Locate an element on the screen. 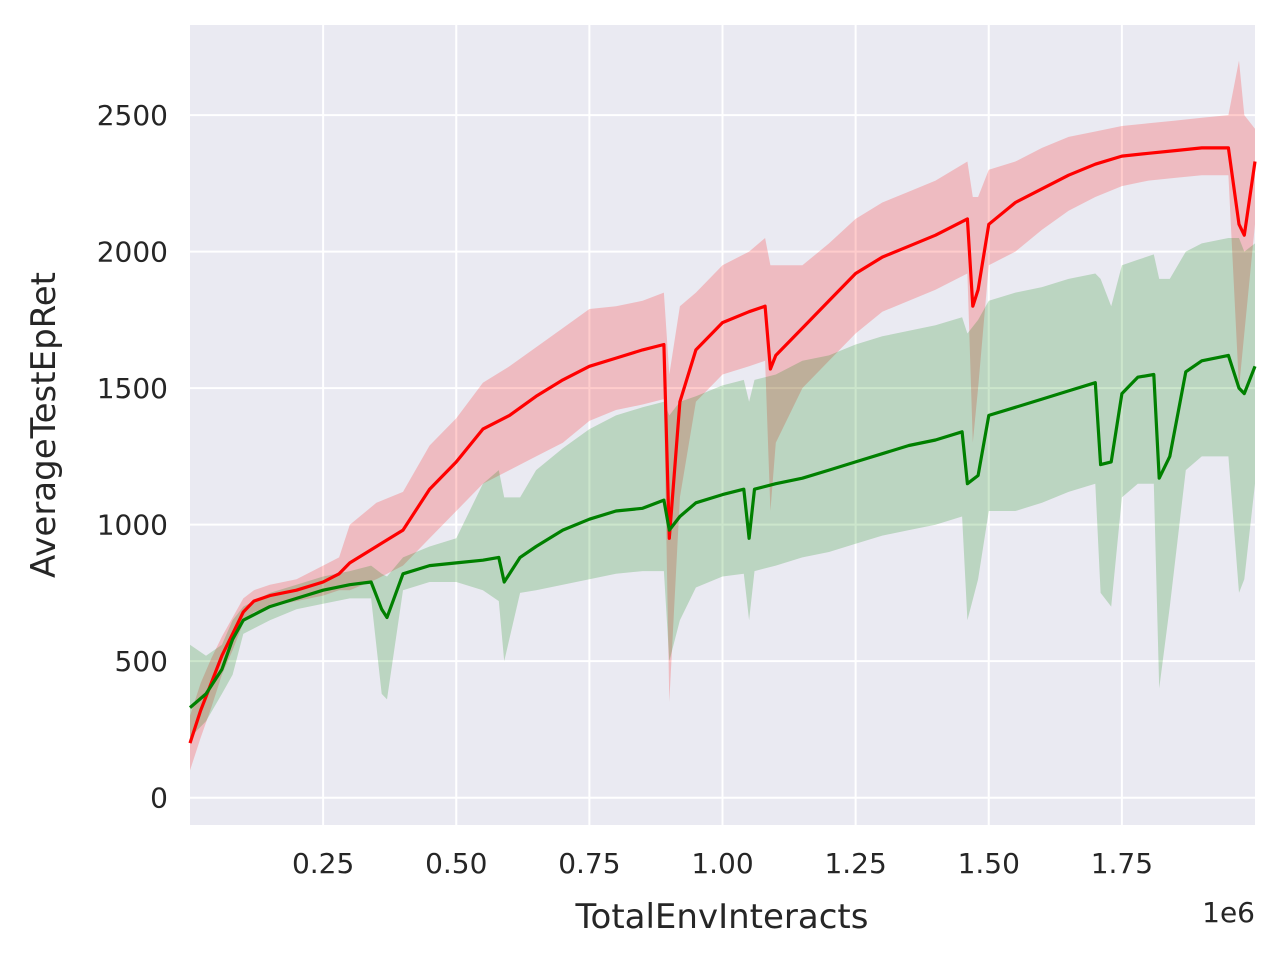 The image size is (1280, 960). y-tick-label: 1000 is located at coordinates (132, 525).